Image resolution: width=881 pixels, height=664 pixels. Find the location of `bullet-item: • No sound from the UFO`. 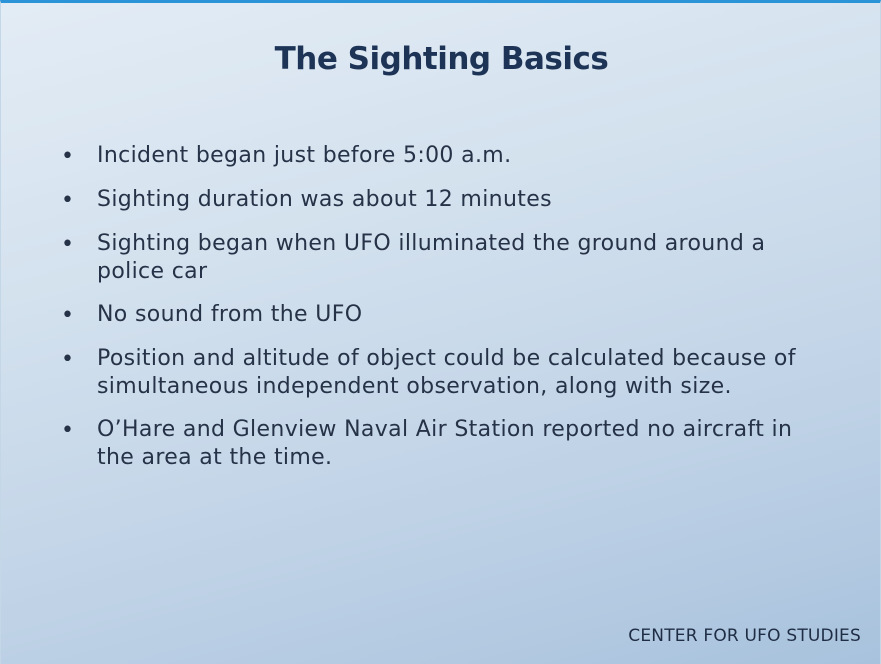

bullet-item: • No sound from the UFO is located at coordinates (437, 315).